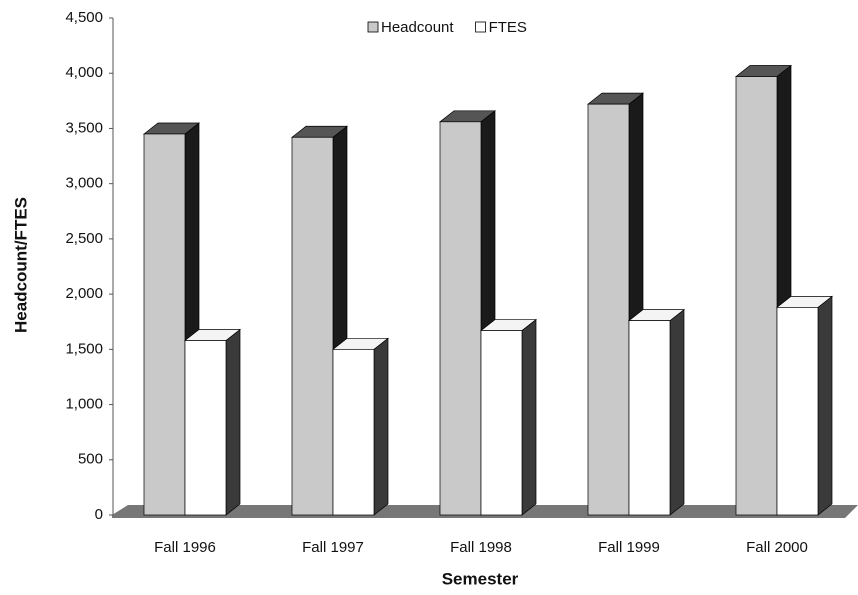 The width and height of the screenshot is (858, 595). What do you see at coordinates (333, 547) in the screenshot?
I see `x-tick-label: Fall 1997` at bounding box center [333, 547].